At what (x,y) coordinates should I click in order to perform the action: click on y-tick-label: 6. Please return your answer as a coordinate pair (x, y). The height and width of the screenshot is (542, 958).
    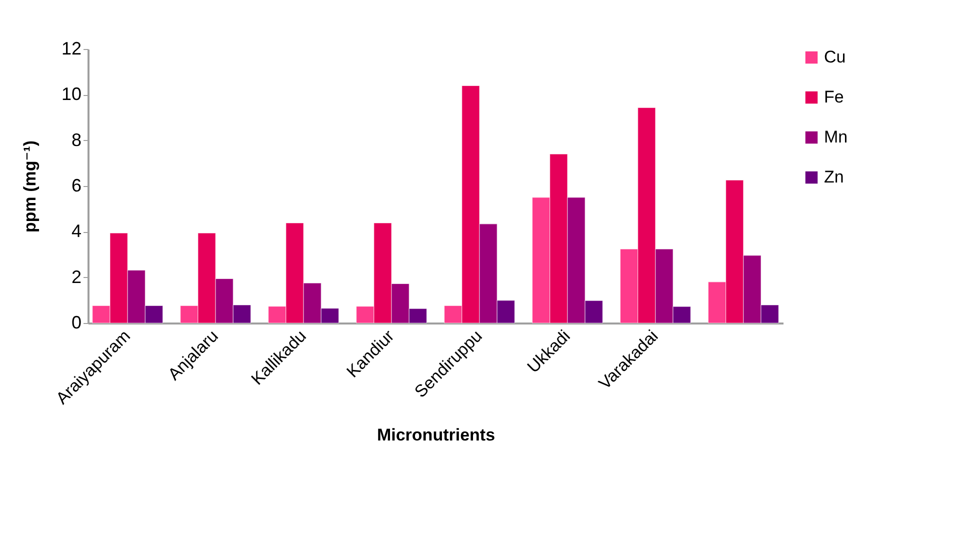
    Looking at the image, I should click on (76, 186).